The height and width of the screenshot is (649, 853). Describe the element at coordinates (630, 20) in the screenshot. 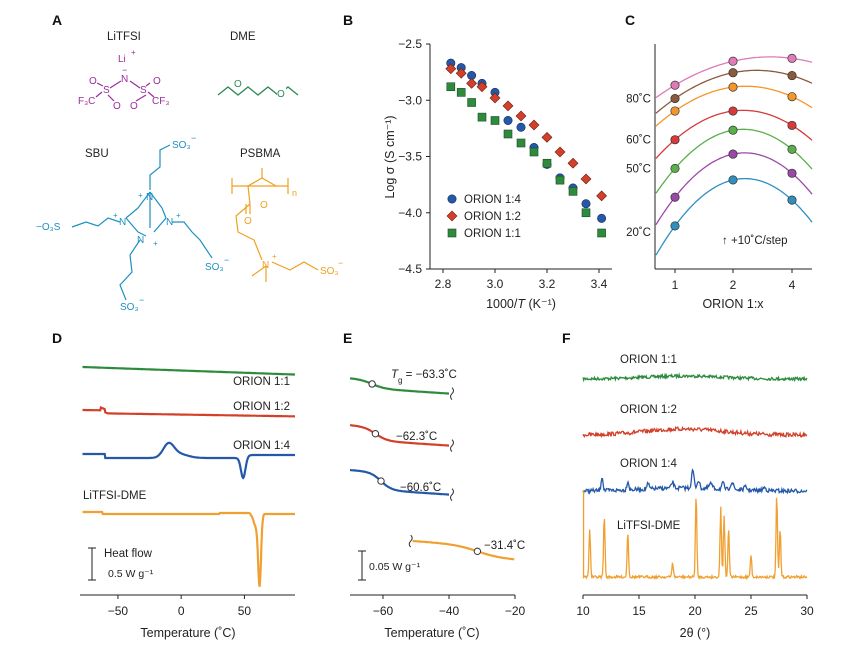

I see `panel-c-label: C` at that location.